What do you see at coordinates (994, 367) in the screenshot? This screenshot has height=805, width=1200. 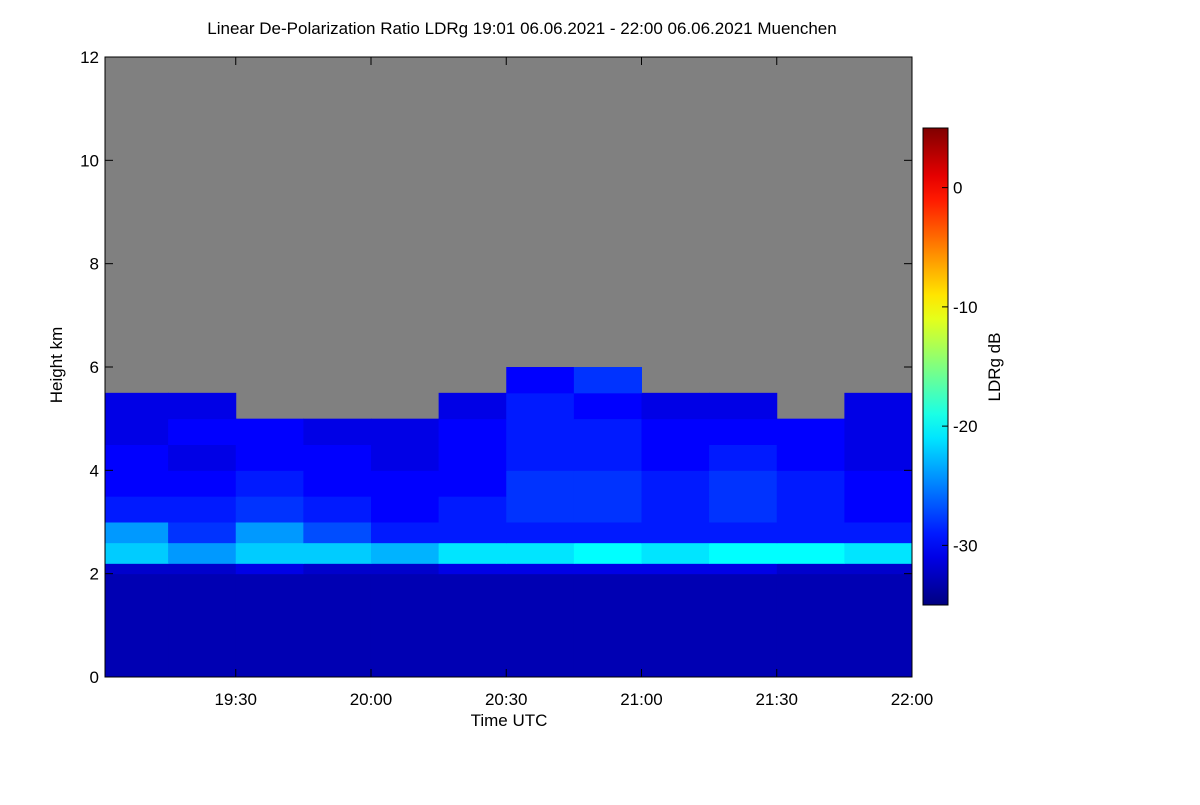 I see `colorbar-label: LDRg dB` at bounding box center [994, 367].